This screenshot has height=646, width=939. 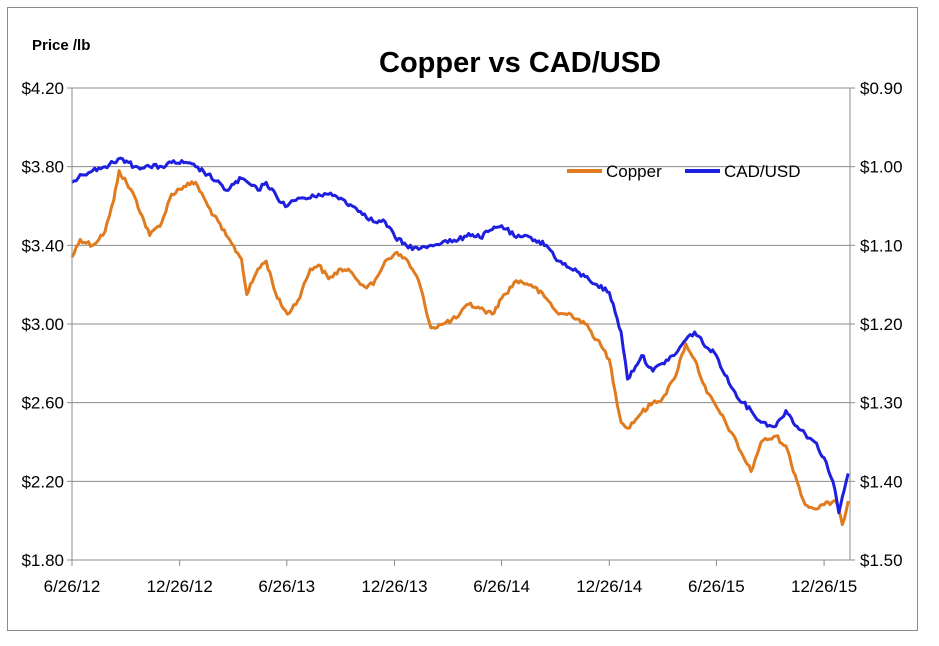 I want to click on y-left-tick-label: $4.20, so click(x=42, y=88).